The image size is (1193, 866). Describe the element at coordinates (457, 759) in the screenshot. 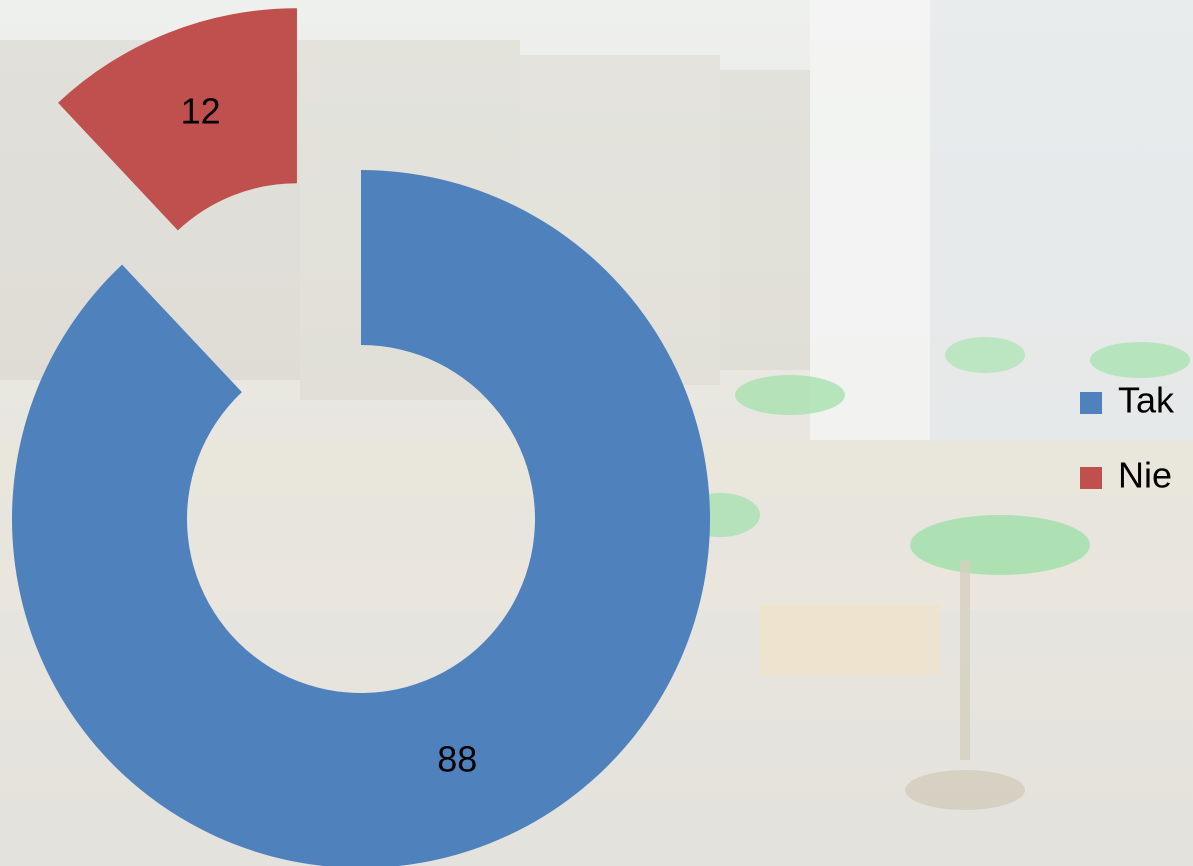

I see `data-label: 88` at that location.